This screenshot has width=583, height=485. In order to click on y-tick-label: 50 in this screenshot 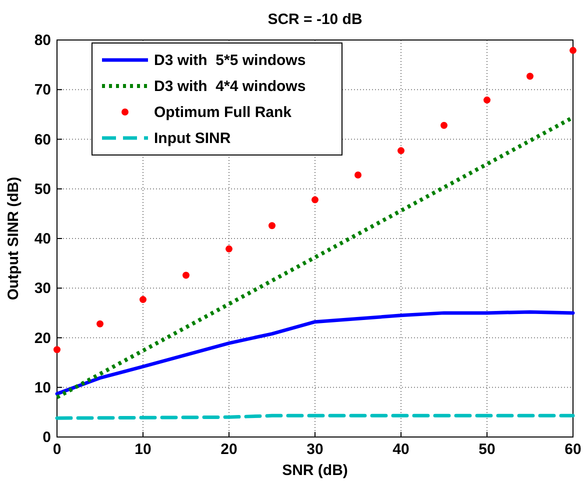, I will do `click(42, 189)`.